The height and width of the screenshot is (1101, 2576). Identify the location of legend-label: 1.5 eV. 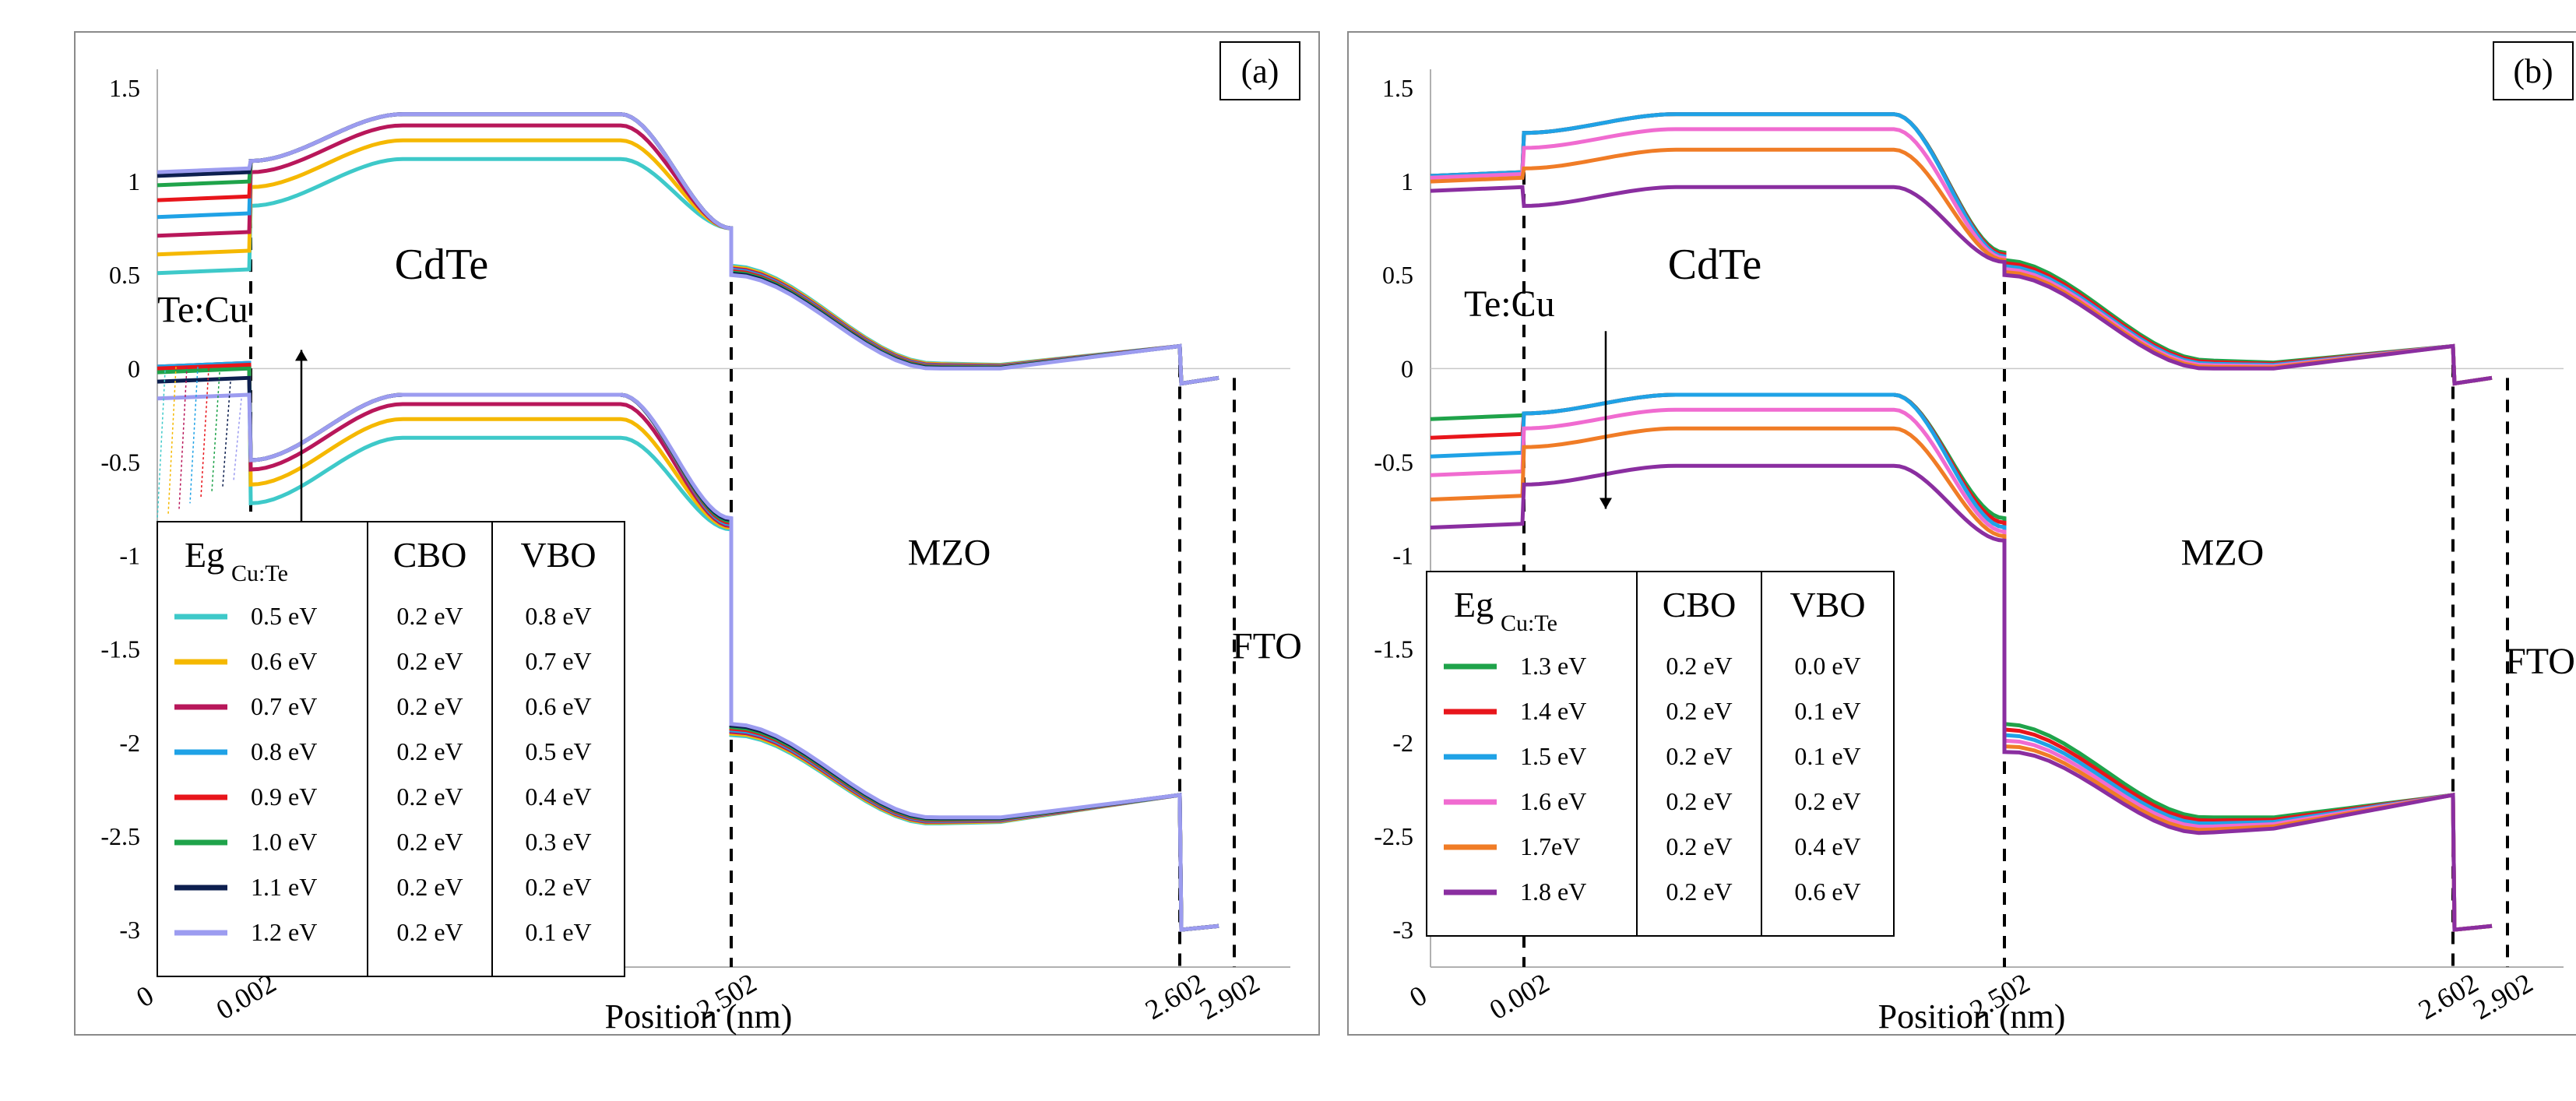
(1553, 756).